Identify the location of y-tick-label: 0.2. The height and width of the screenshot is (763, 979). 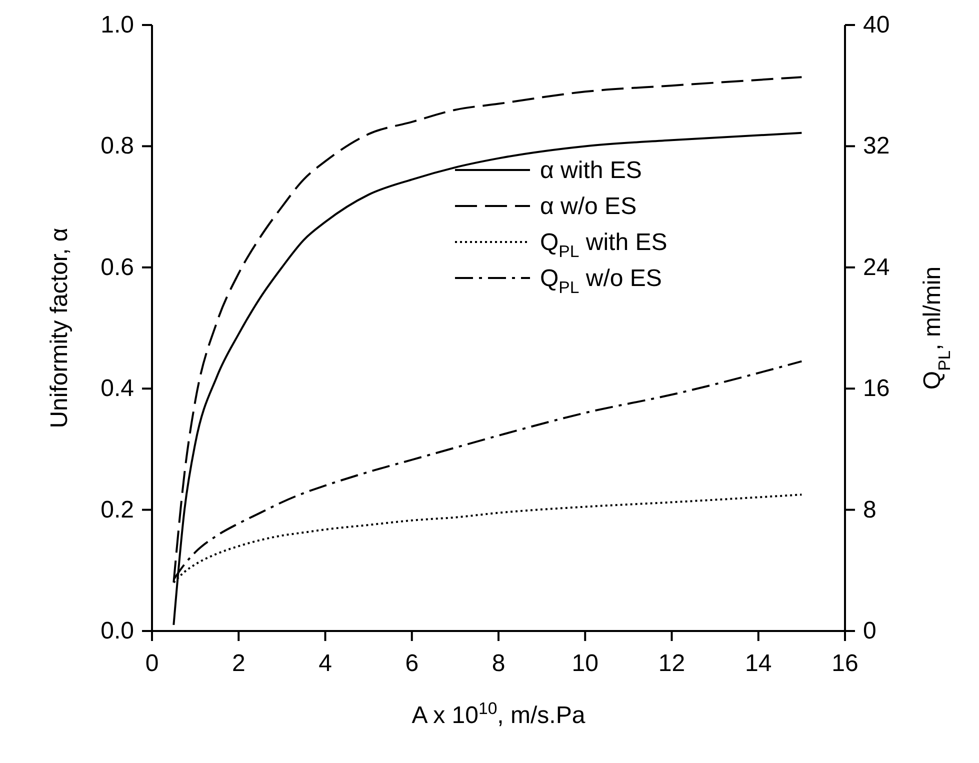
(117, 510).